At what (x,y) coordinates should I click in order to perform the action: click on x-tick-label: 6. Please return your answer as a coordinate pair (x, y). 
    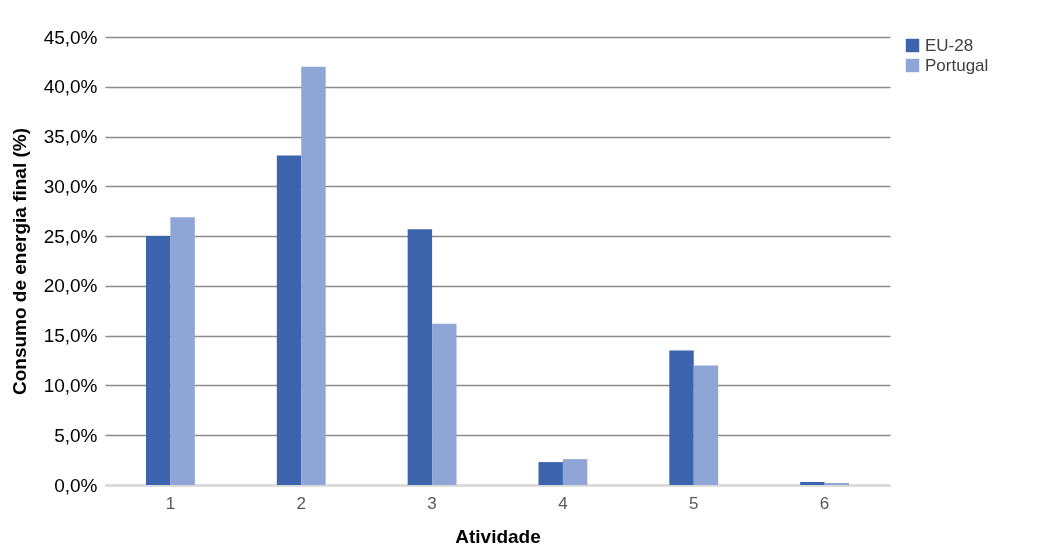
    Looking at the image, I should click on (824, 503).